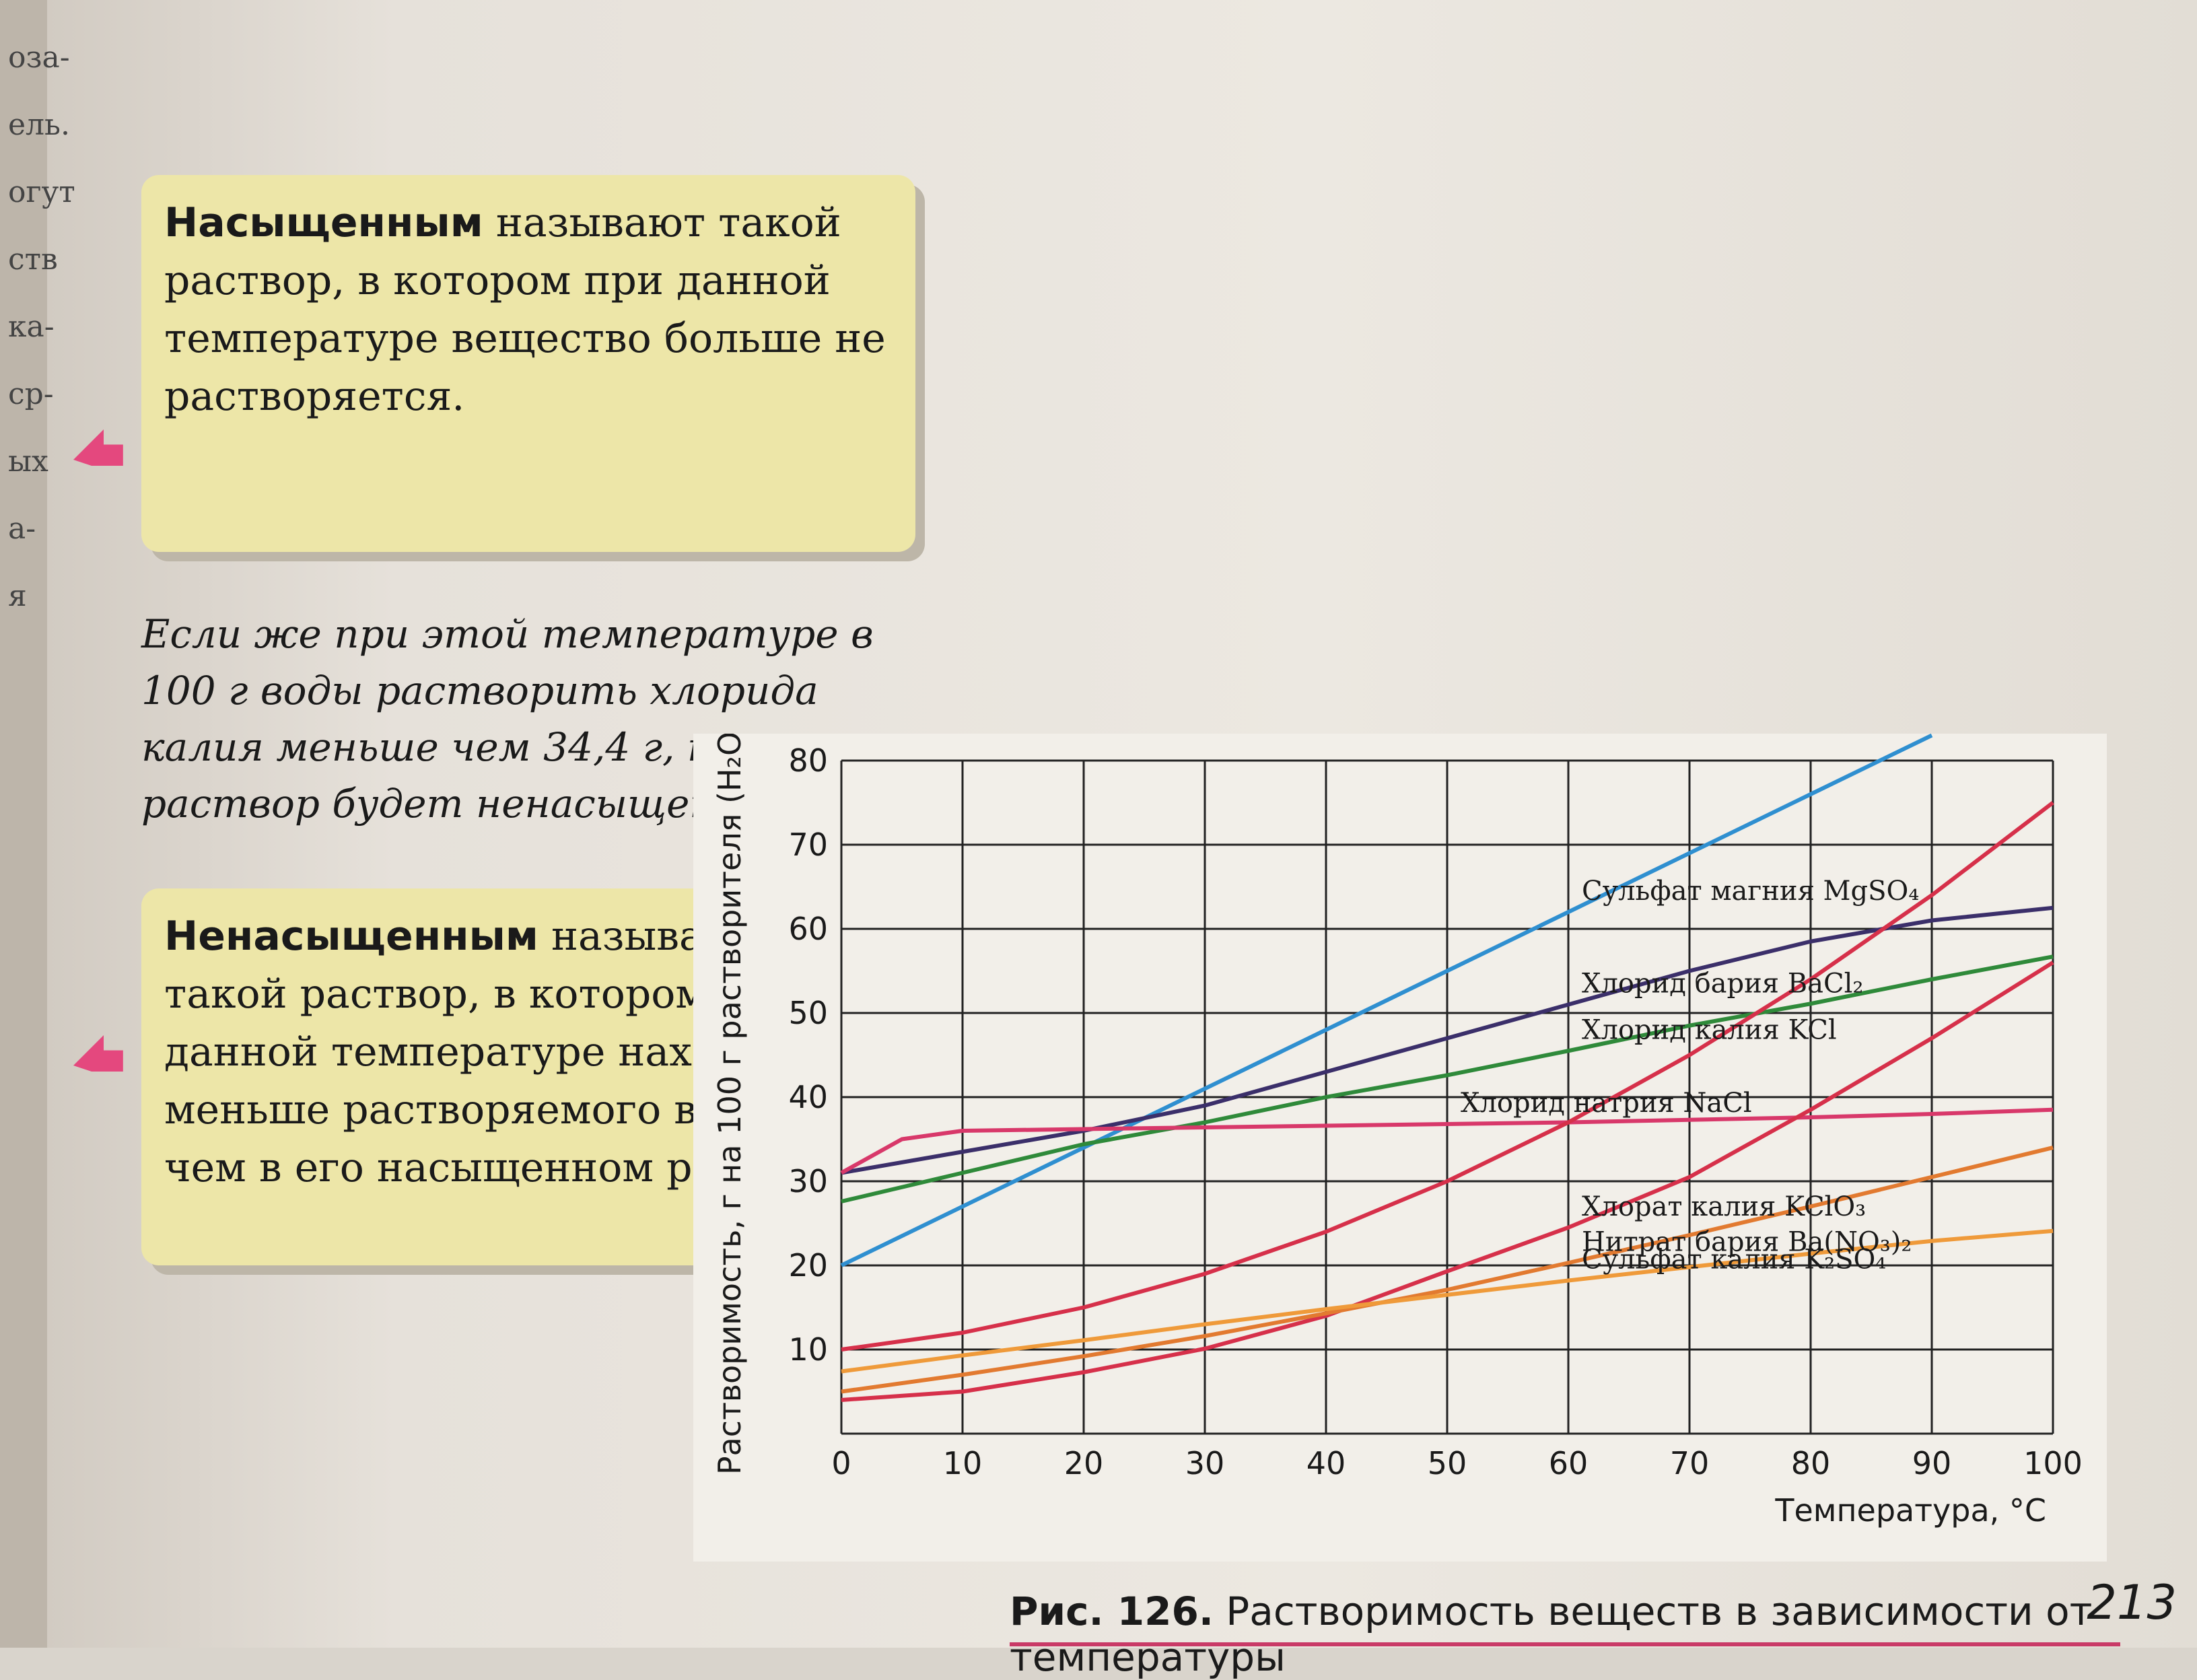 This screenshot has width=2197, height=1680. Describe the element at coordinates (808, 845) in the screenshot. I see `y-tick-label: 70` at that location.